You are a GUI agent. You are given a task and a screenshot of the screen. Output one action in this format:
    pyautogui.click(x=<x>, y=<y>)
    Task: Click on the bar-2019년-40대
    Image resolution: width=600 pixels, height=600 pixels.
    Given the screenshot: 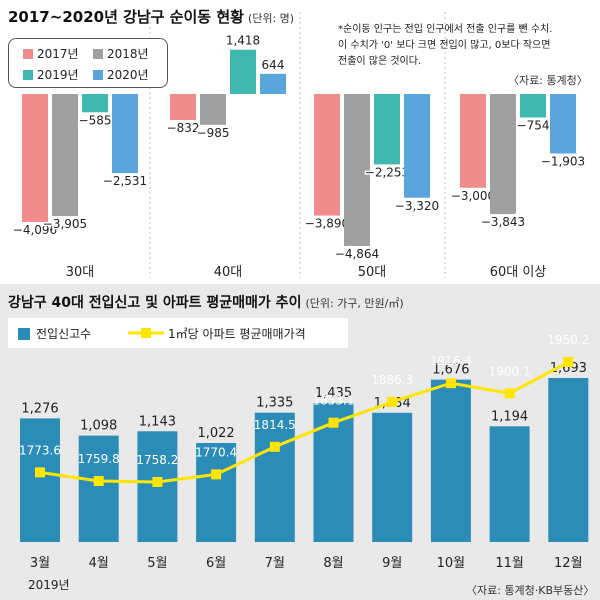 What is the action you would take?
    pyautogui.click(x=243, y=71)
    